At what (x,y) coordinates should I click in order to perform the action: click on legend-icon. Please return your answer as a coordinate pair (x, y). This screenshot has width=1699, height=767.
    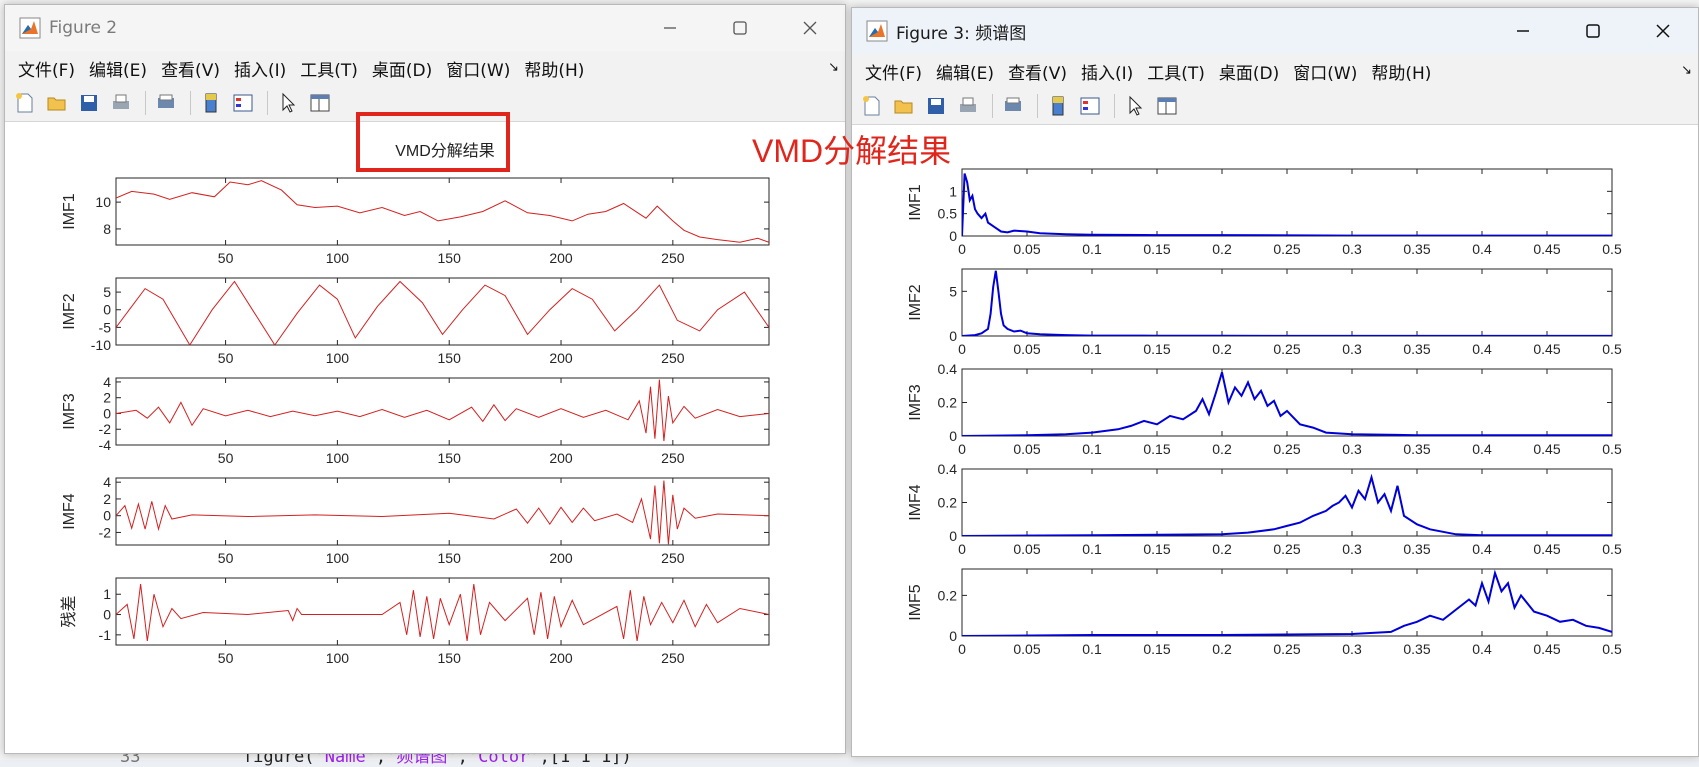
    Looking at the image, I should click on (1090, 106).